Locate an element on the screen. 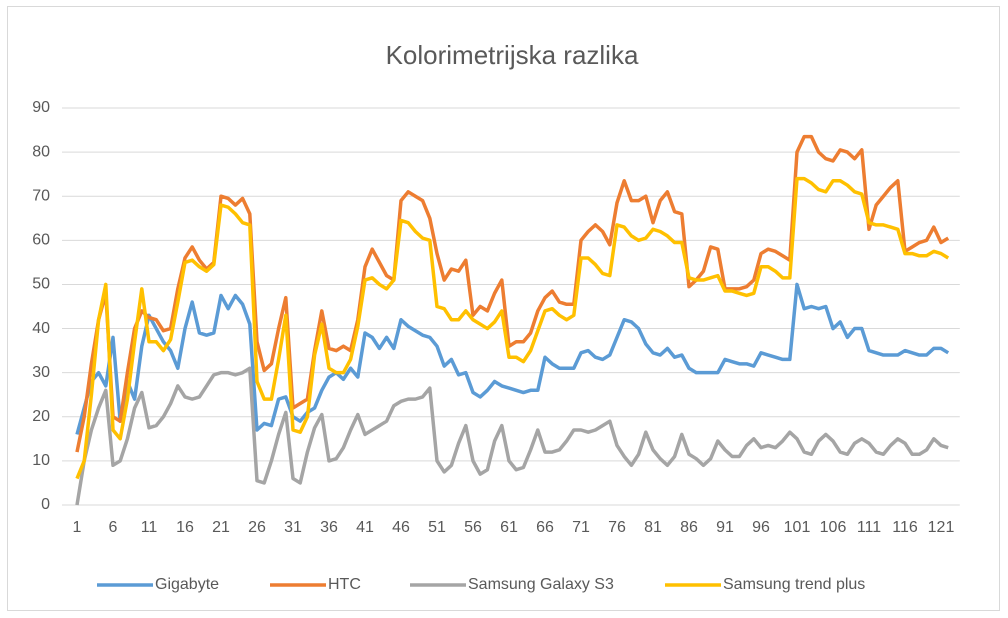 The height and width of the screenshot is (618, 1008). y-tick-label: 0 is located at coordinates (45, 504).